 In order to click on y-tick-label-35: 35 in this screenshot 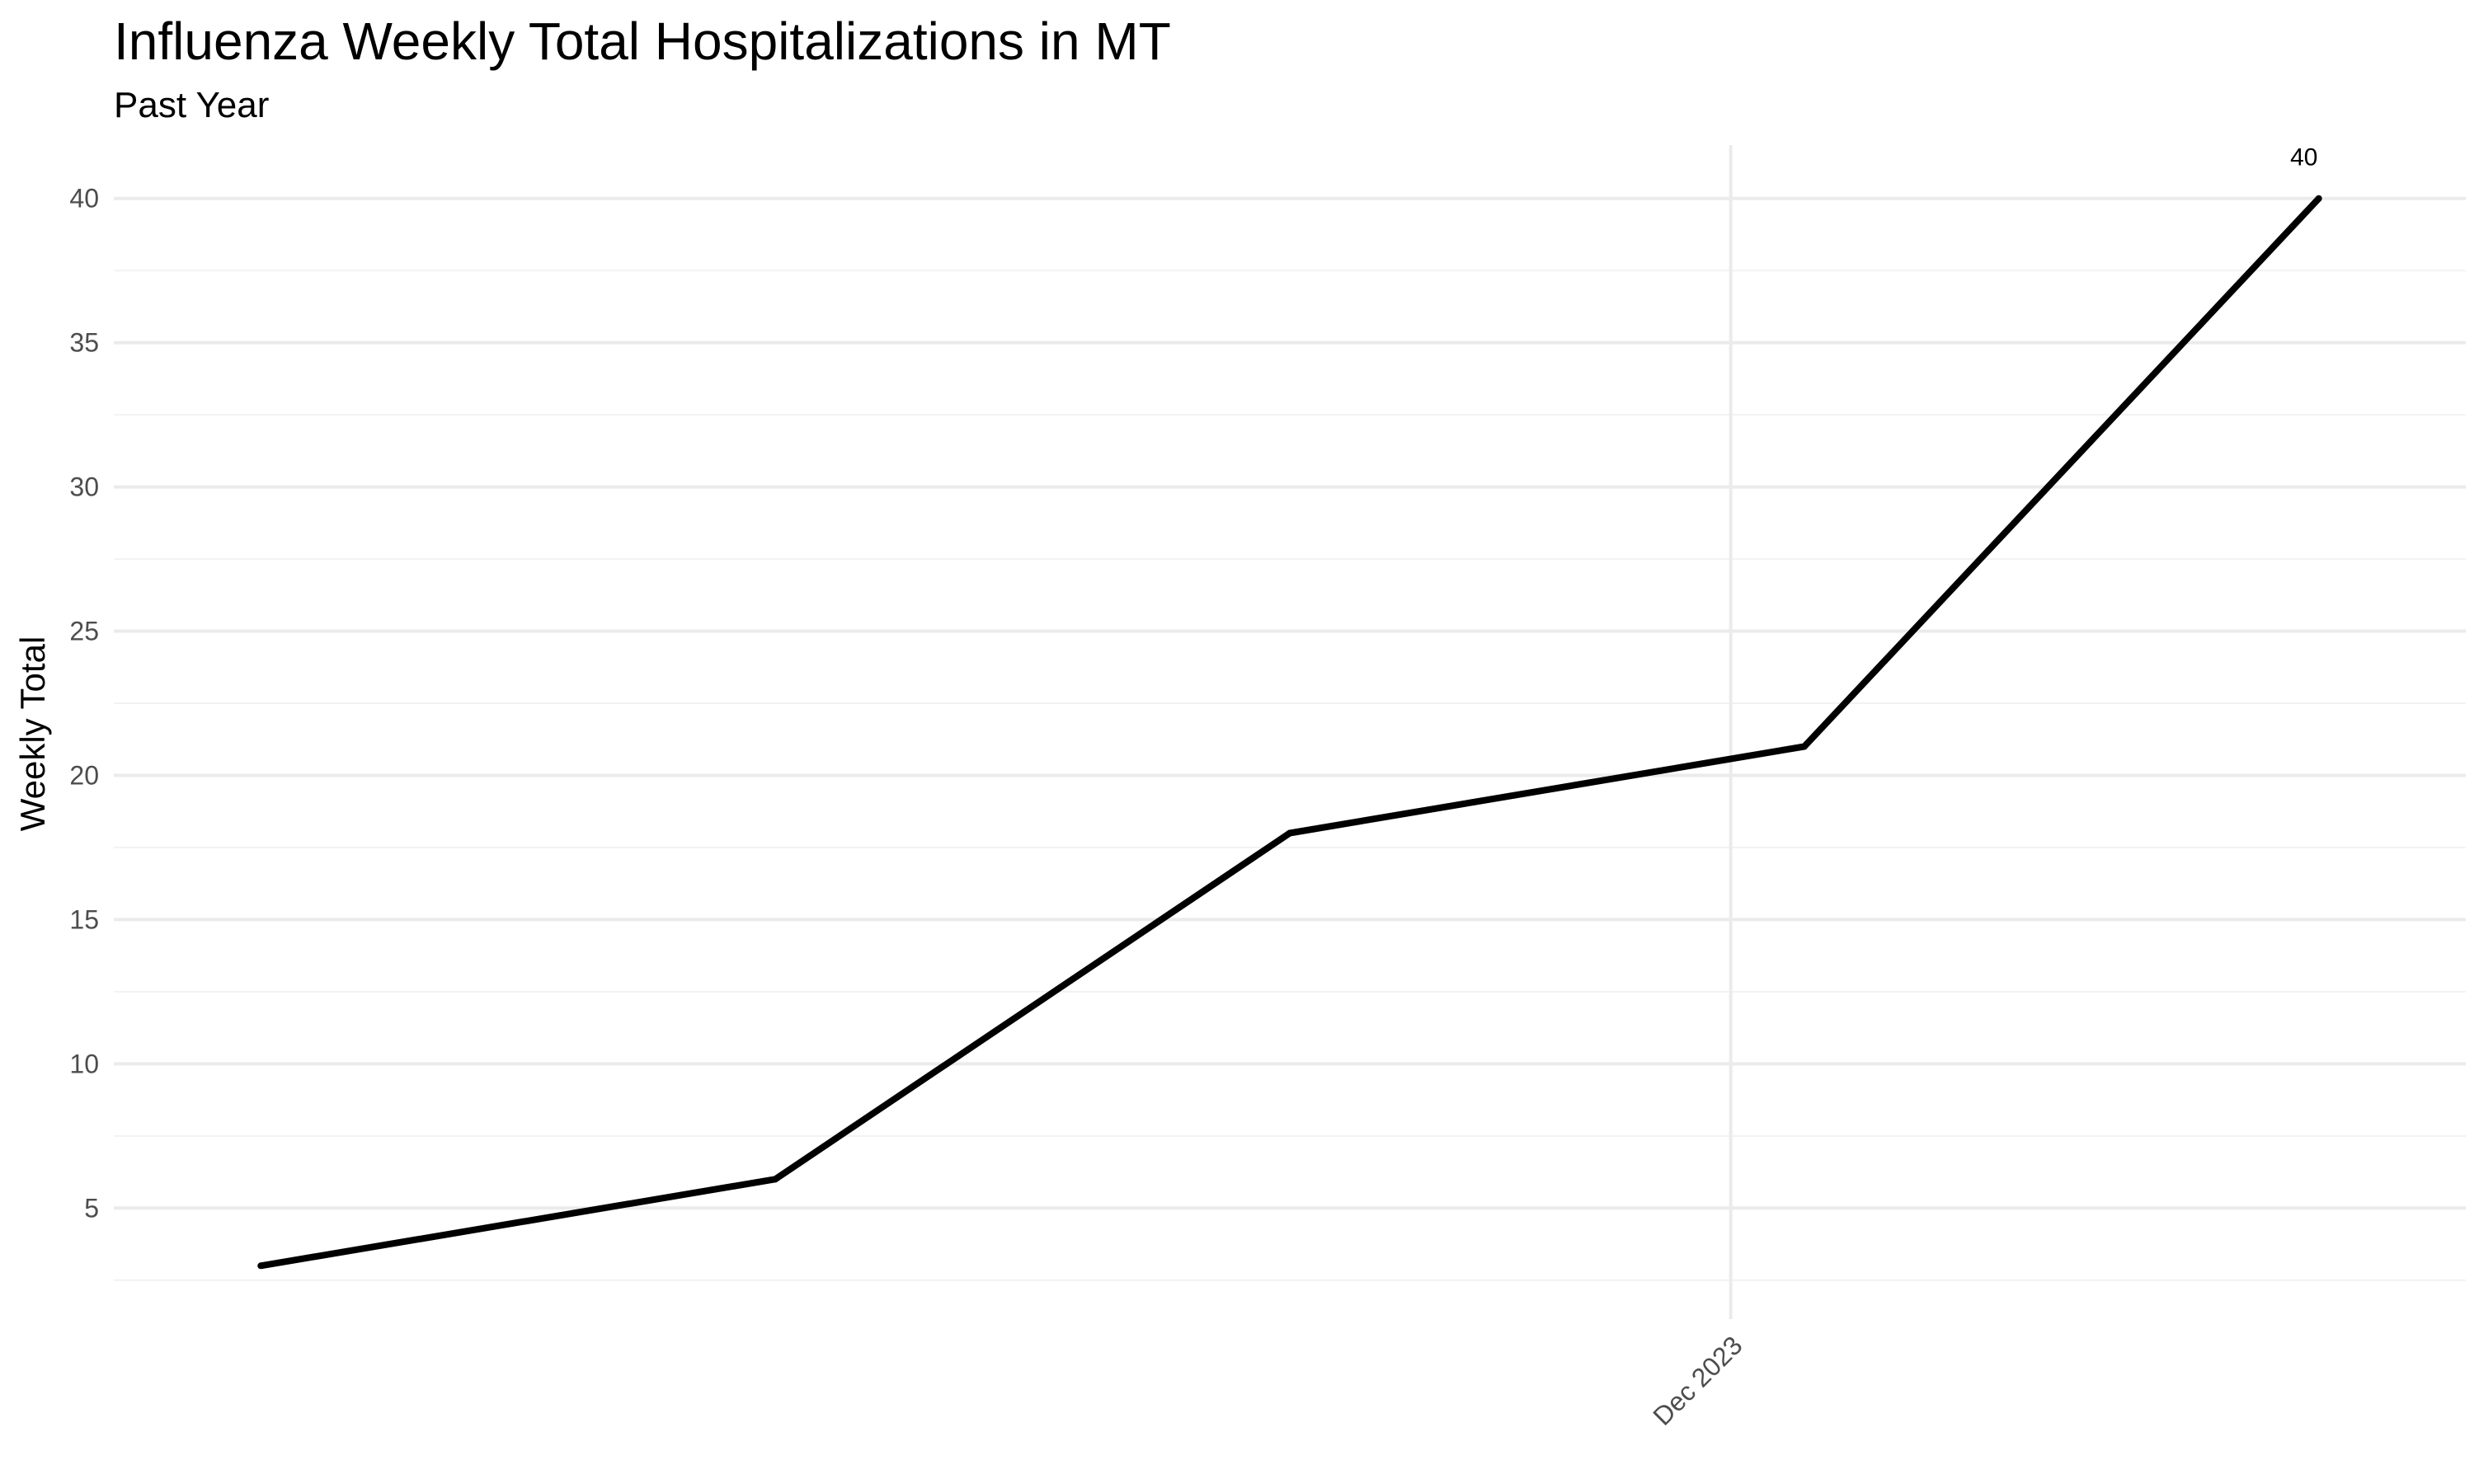, I will do `click(84, 343)`.